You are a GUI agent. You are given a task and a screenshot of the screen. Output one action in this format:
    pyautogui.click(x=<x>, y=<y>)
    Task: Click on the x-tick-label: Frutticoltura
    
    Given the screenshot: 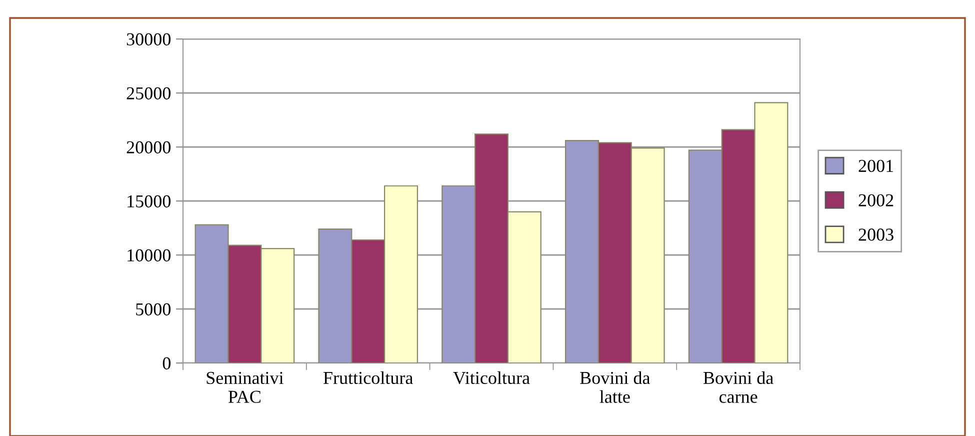 What is the action you would take?
    pyautogui.click(x=368, y=377)
    